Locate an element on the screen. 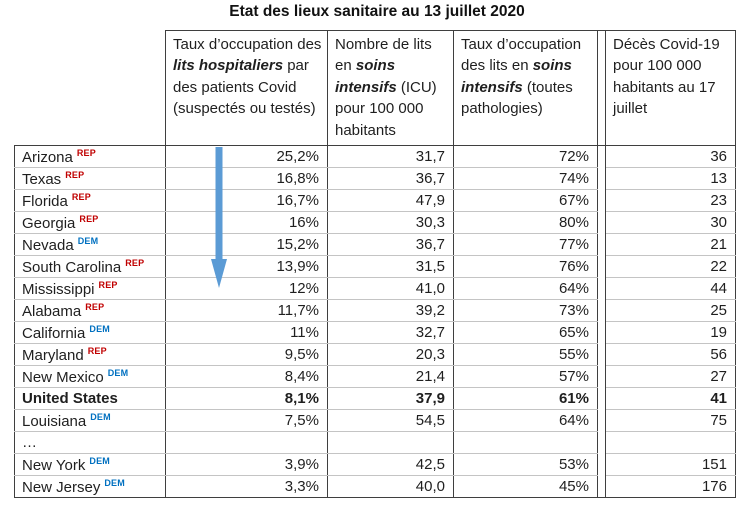  state-cell: Louisiana DEM is located at coordinates (90, 420).